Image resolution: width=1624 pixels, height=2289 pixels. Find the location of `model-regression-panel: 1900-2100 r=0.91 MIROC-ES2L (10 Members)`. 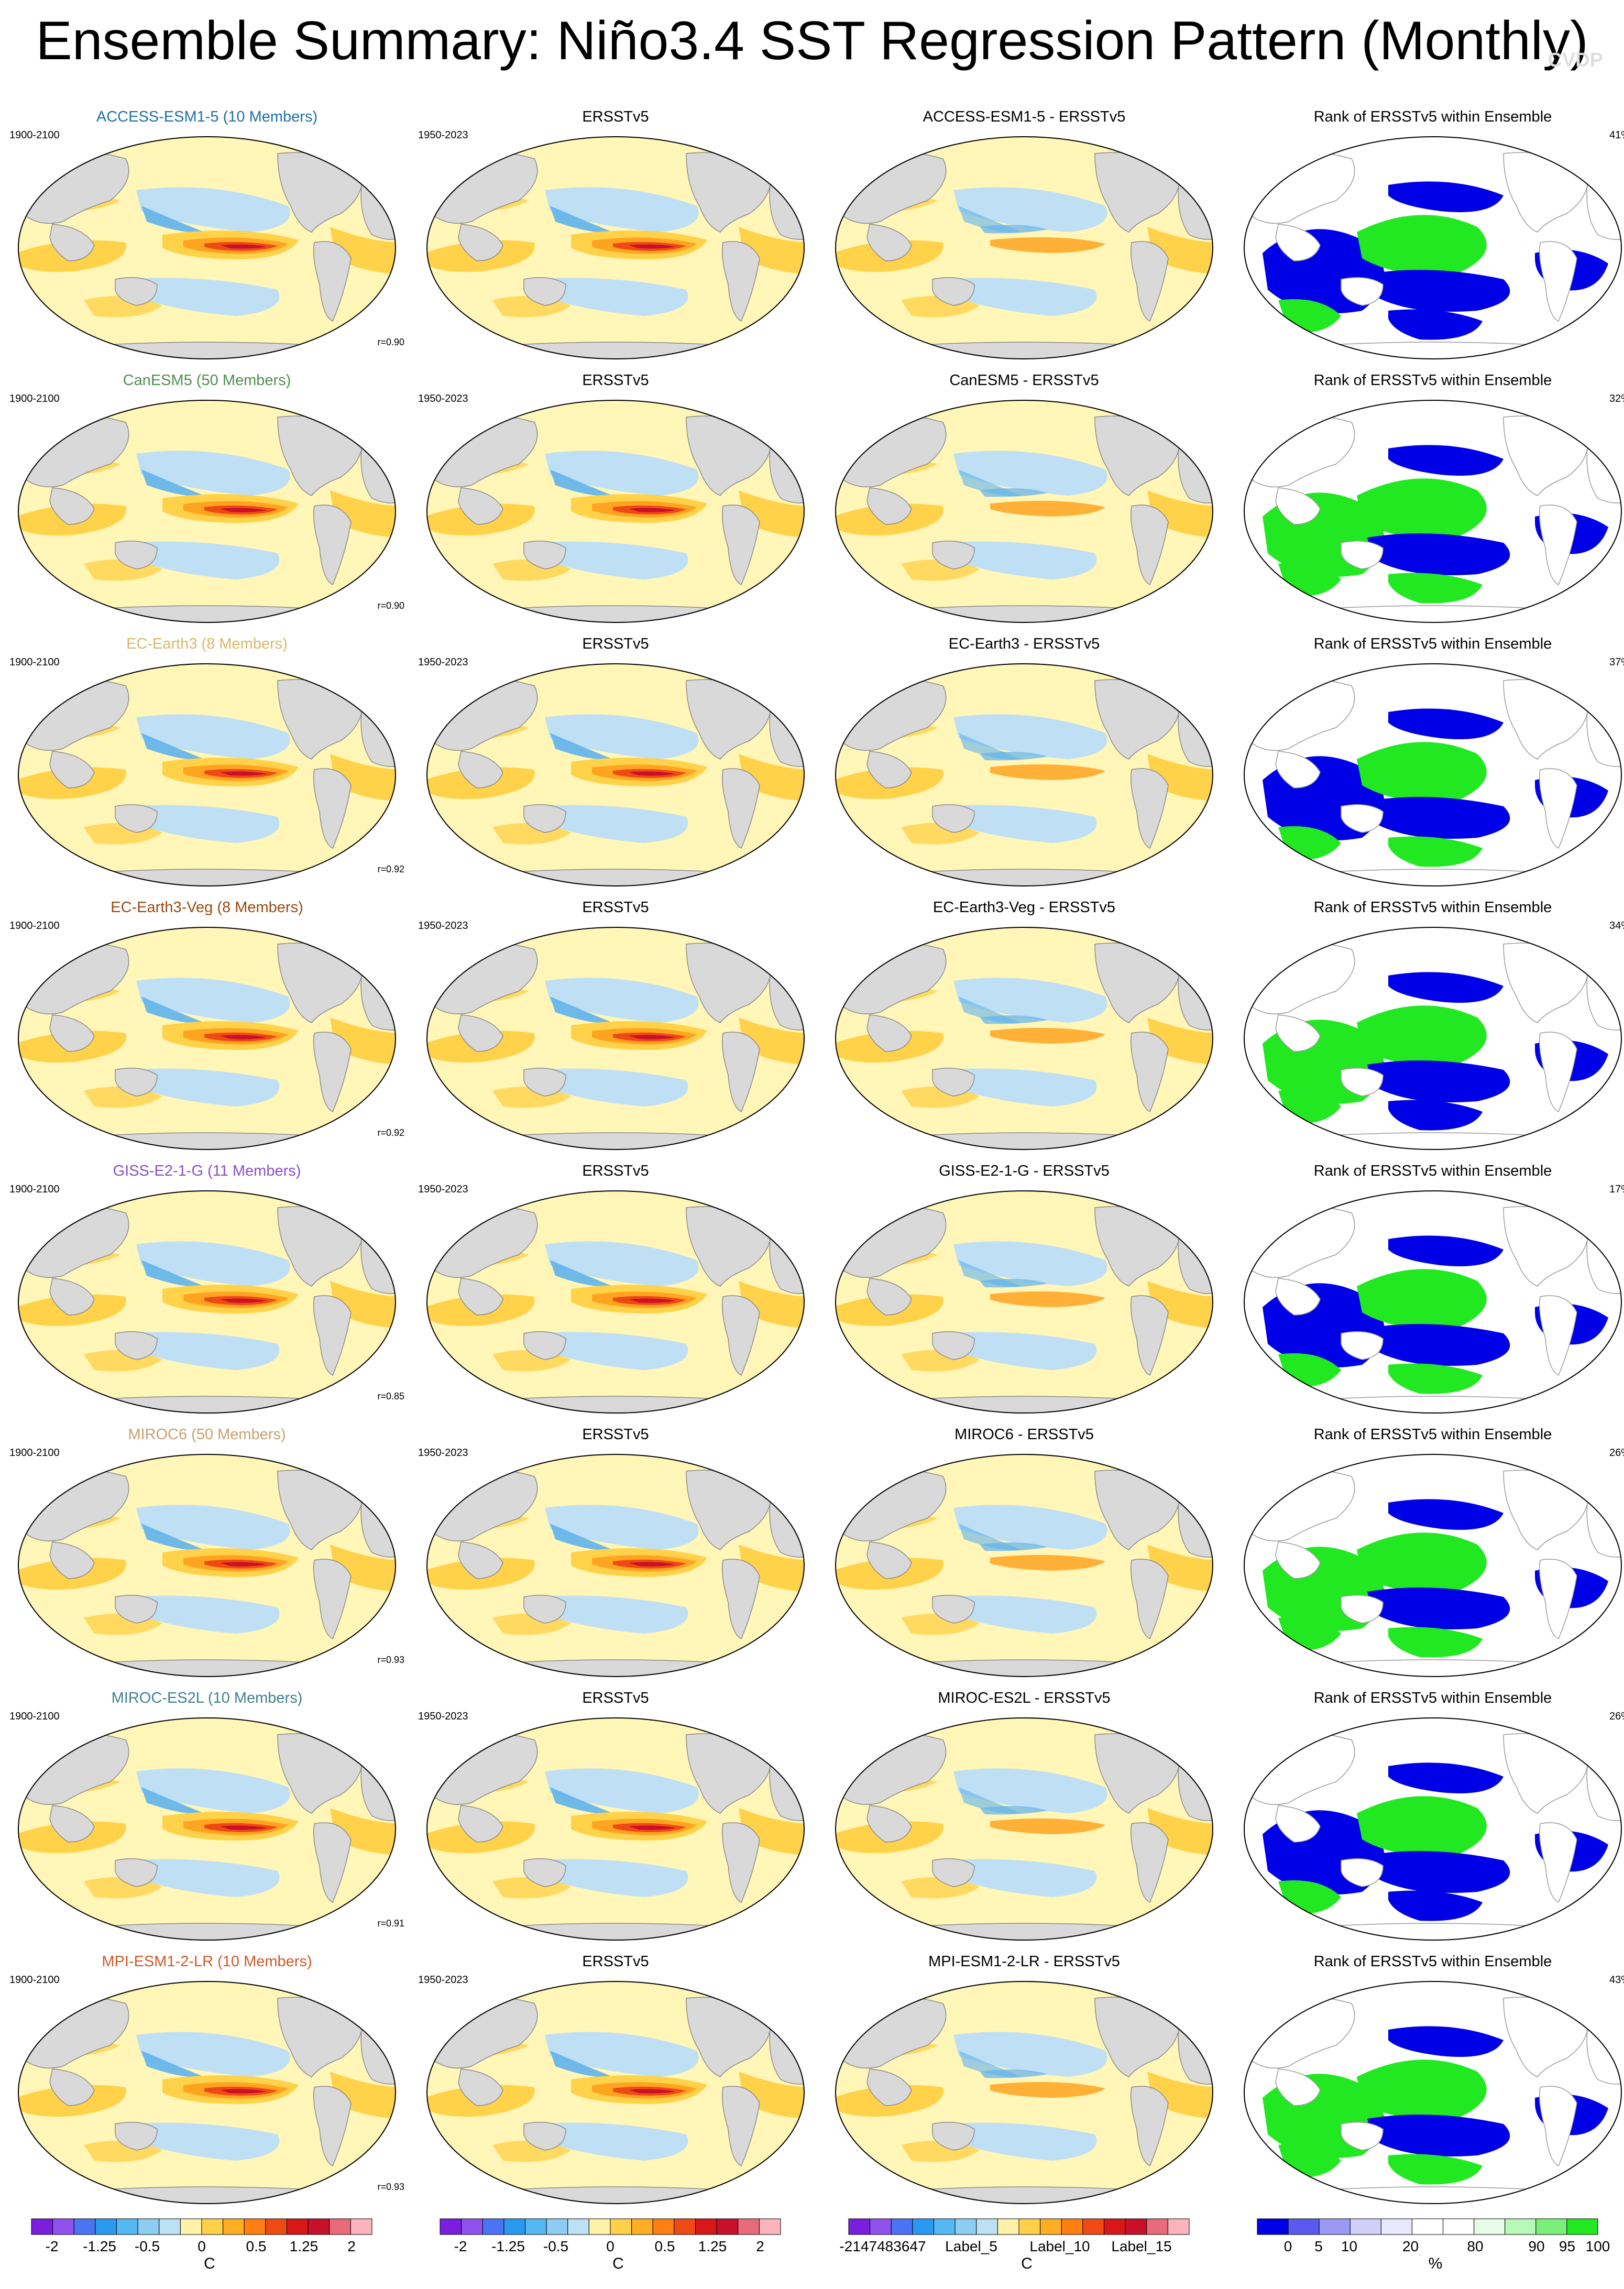

model-regression-panel: 1900-2100 r=0.91 MIROC-ES2L (10 Members) is located at coordinates (207, 1820).